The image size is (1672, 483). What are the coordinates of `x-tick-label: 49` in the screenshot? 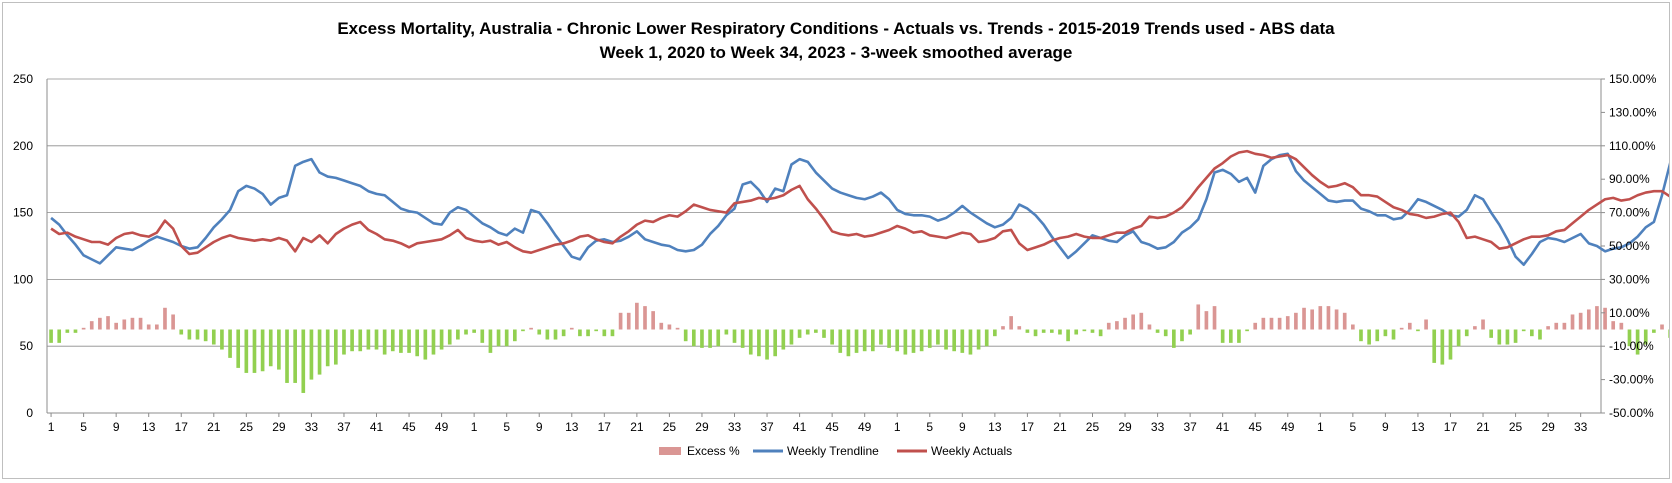 It's located at (1288, 427).